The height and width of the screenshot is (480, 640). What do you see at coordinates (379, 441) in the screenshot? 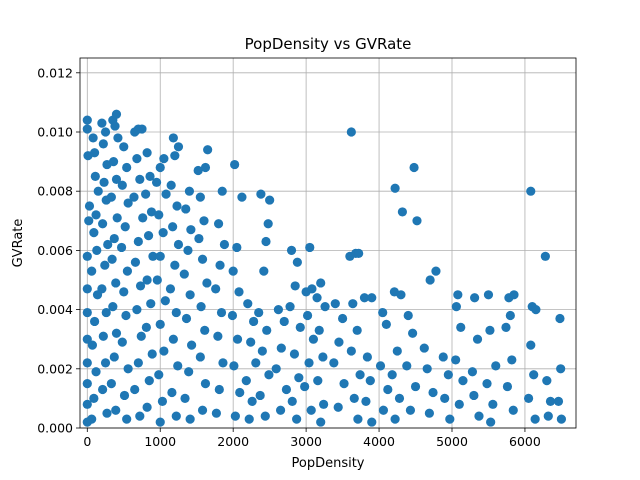
I see `x-tick-label: 4000` at bounding box center [379, 441].